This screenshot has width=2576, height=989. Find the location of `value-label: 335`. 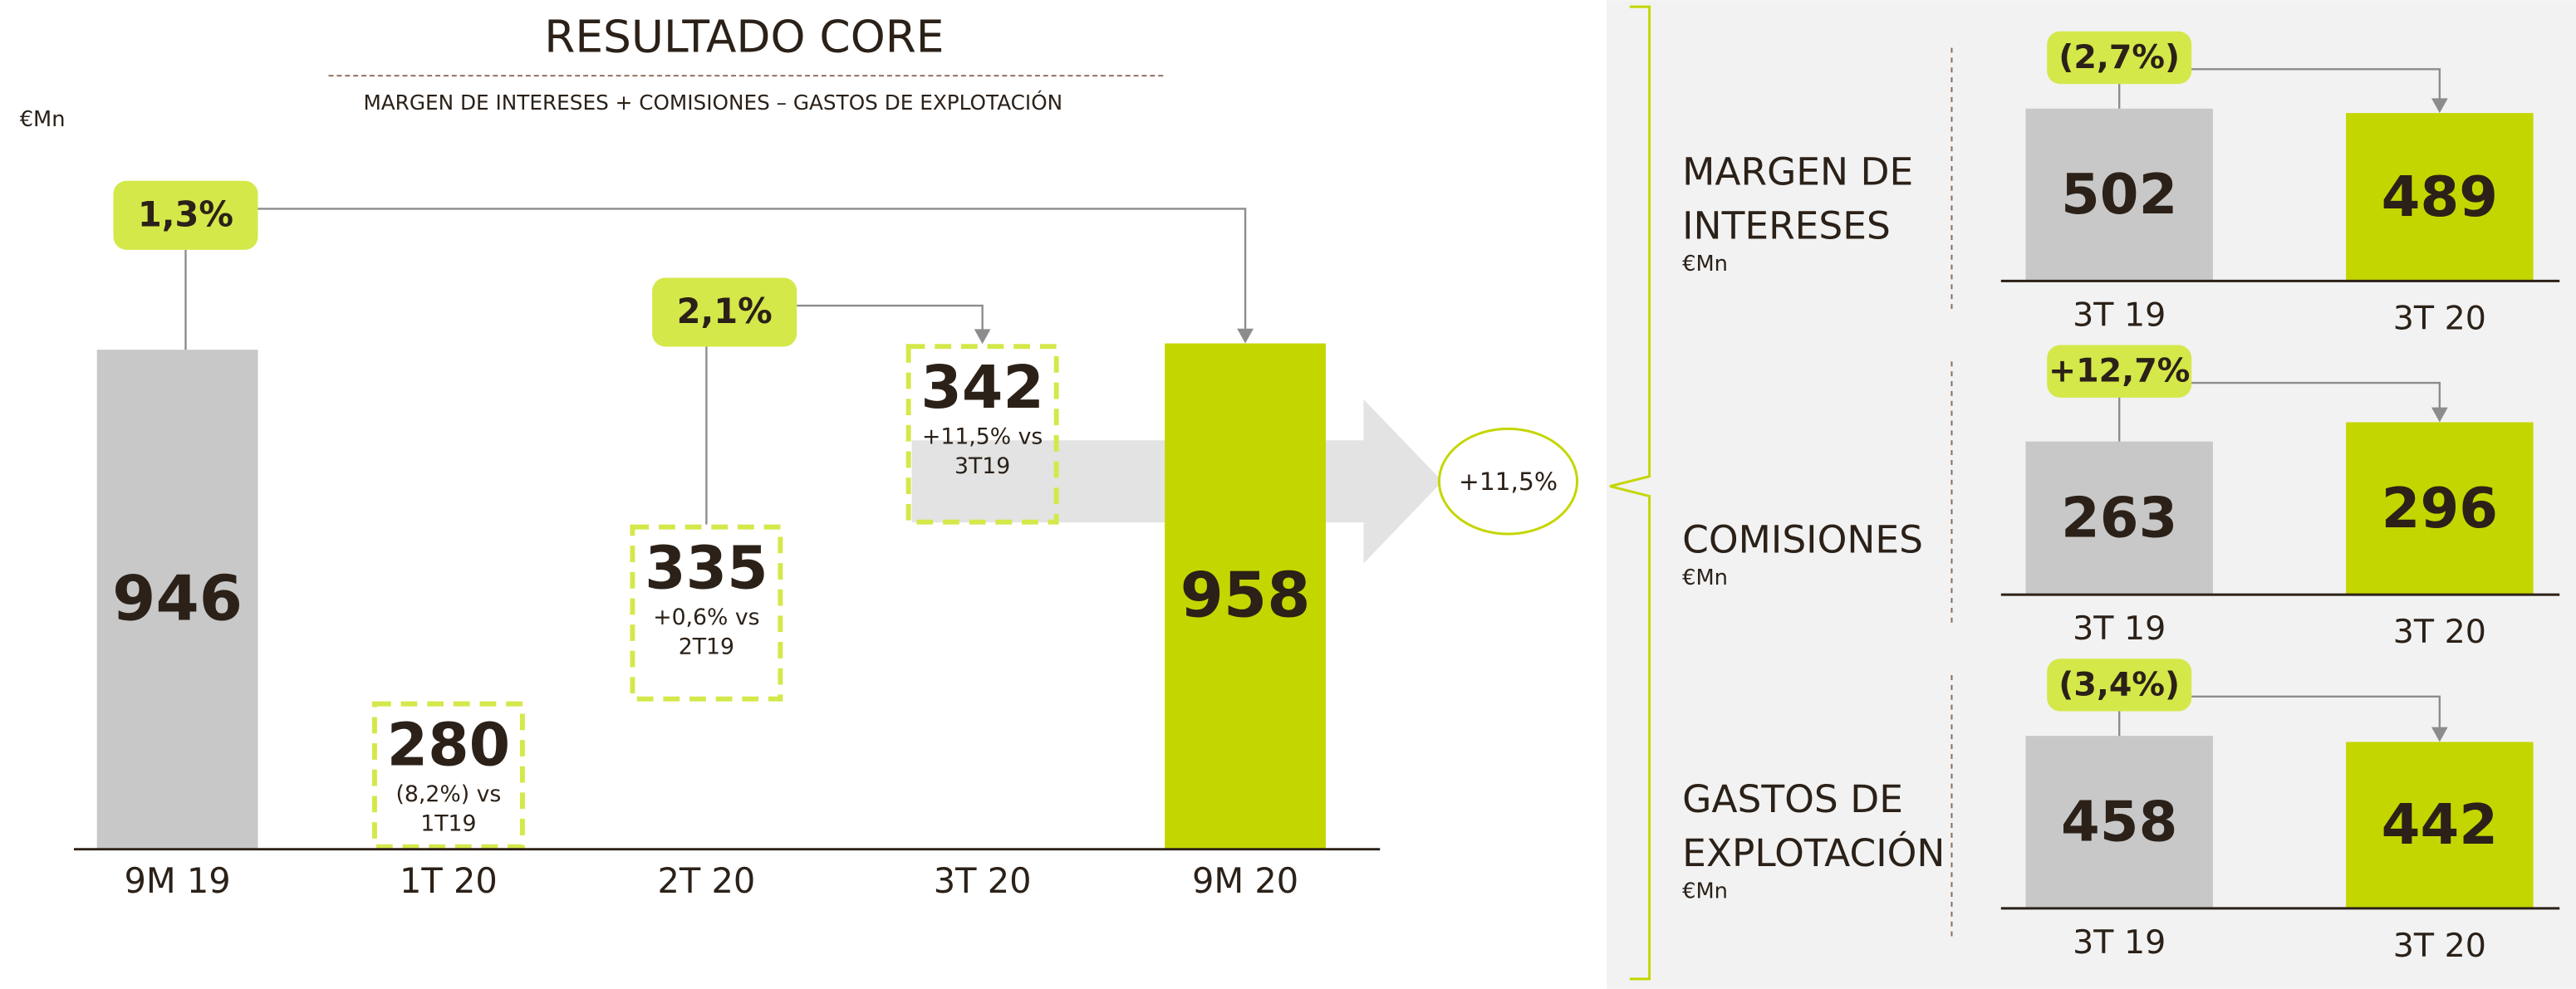

value-label: 335 is located at coordinates (706, 568).